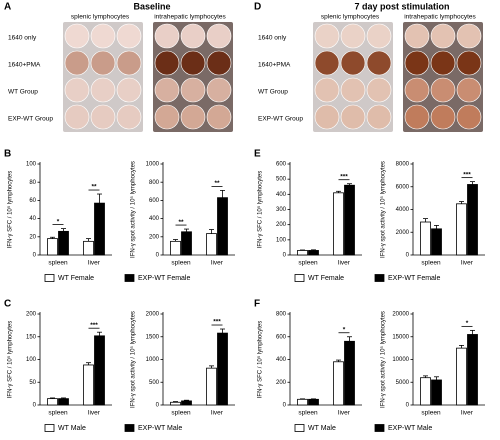 The image size is (500, 440). I want to click on panel-letter: B, so click(7, 154).